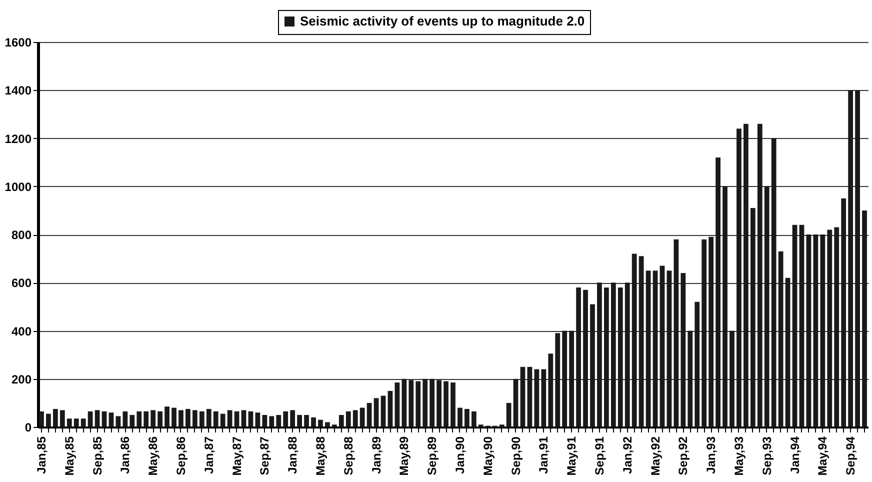 This screenshot has width=872, height=482. I want to click on x-tick-label: Sep,85, so click(97, 456).